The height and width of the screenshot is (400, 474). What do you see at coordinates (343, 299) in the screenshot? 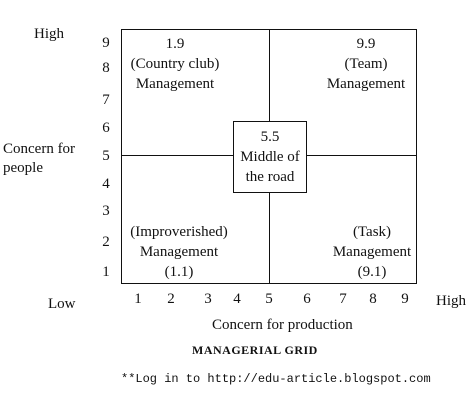
I see `x-tick-7: 7` at bounding box center [343, 299].